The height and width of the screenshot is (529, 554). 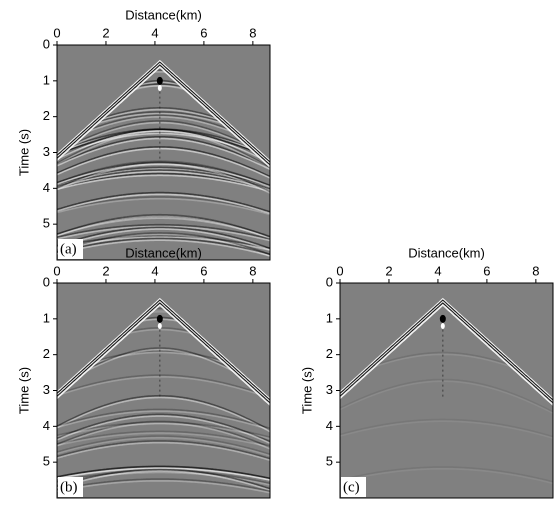 What do you see at coordinates (46, 425) in the screenshot?
I see `y-tick-label: 4` at bounding box center [46, 425].